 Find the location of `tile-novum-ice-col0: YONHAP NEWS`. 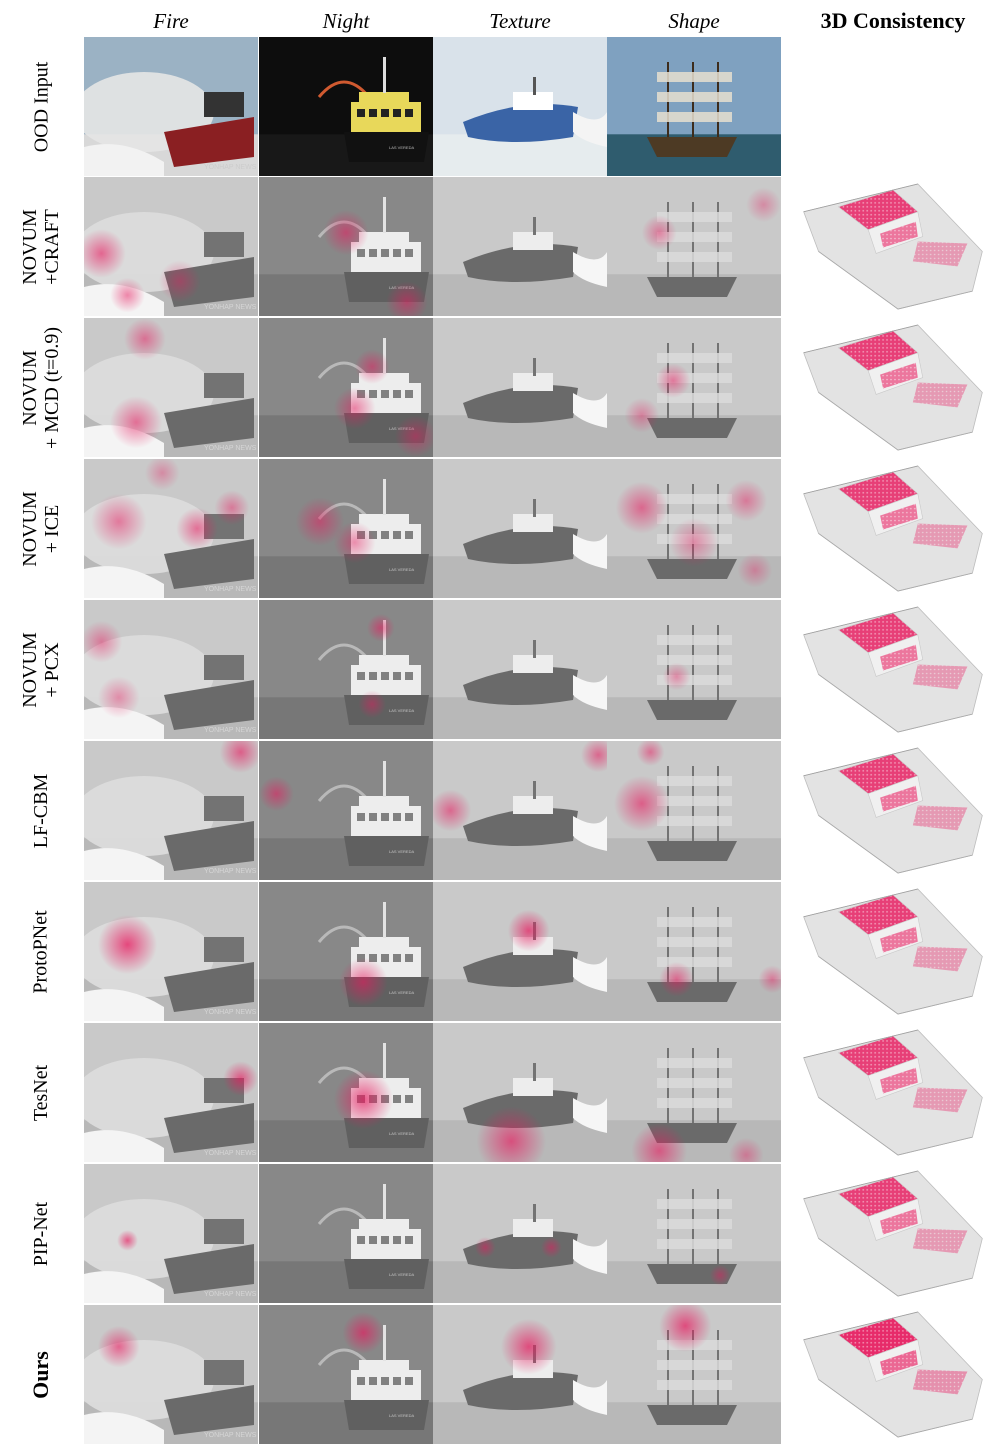

tile-novum-ice-col0: YONHAP NEWS is located at coordinates (171, 528).